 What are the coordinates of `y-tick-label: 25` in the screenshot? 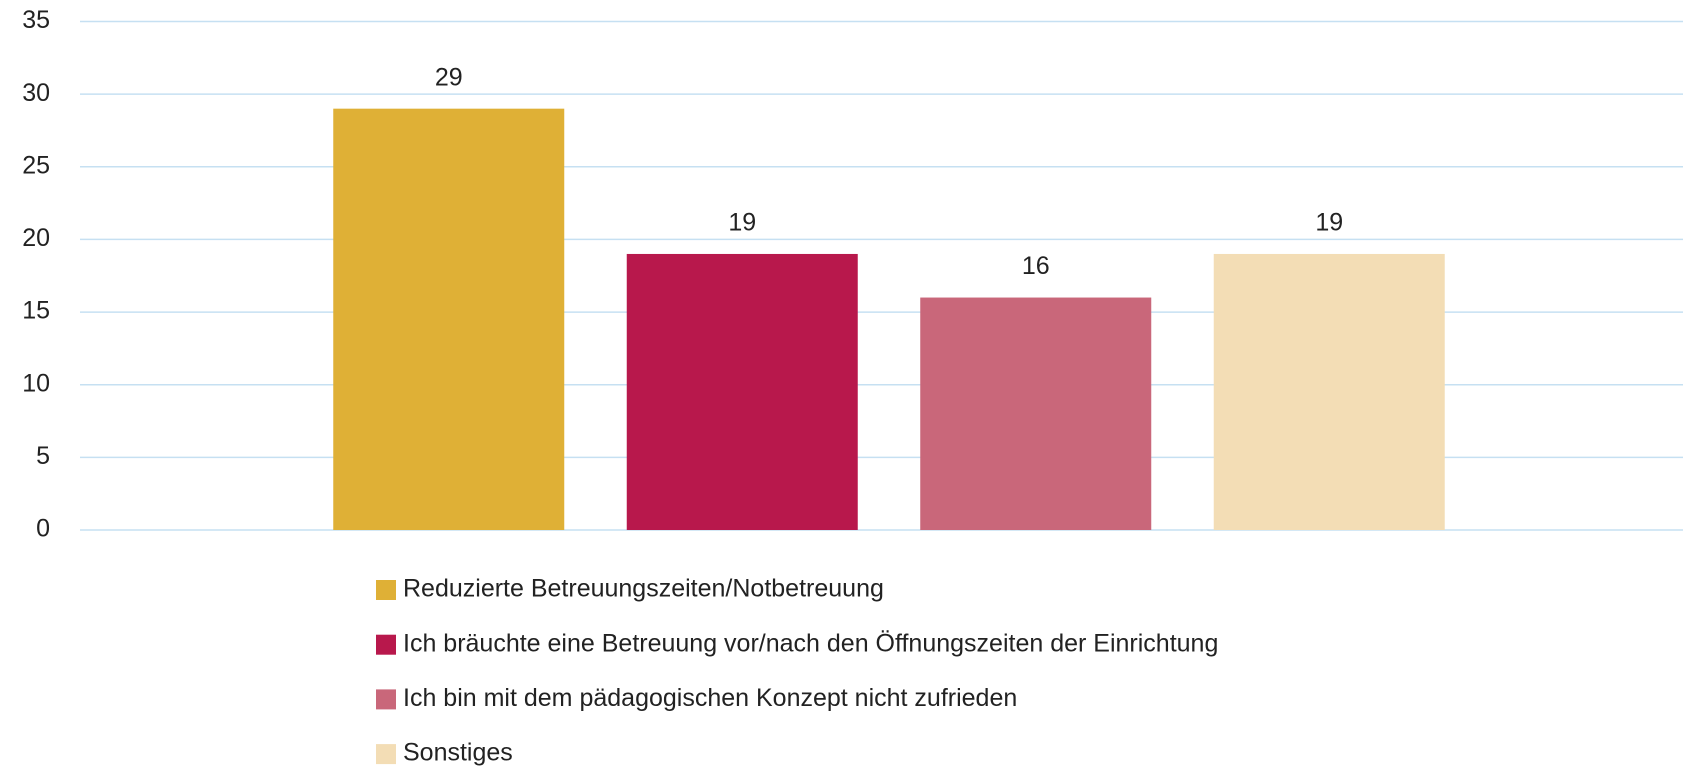 It's located at (36, 165).